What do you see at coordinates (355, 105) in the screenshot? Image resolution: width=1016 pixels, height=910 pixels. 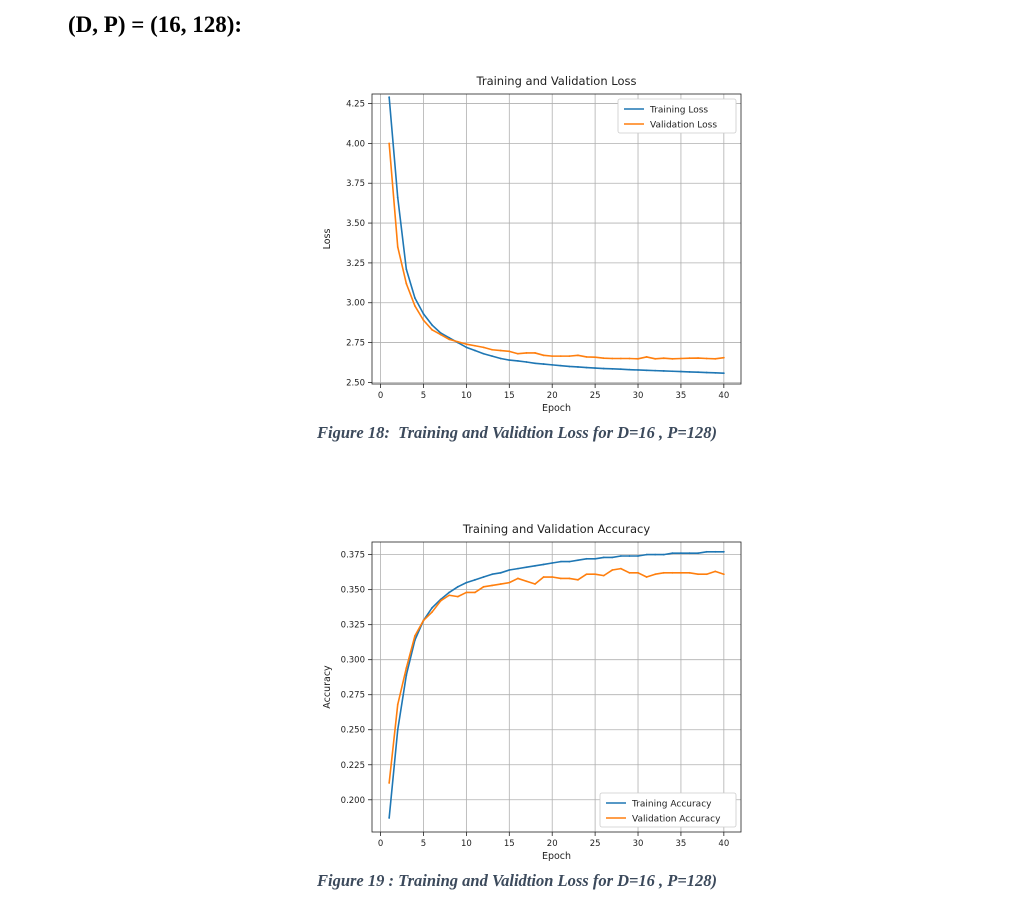 I see `y-tick-label: 4.25` at bounding box center [355, 105].